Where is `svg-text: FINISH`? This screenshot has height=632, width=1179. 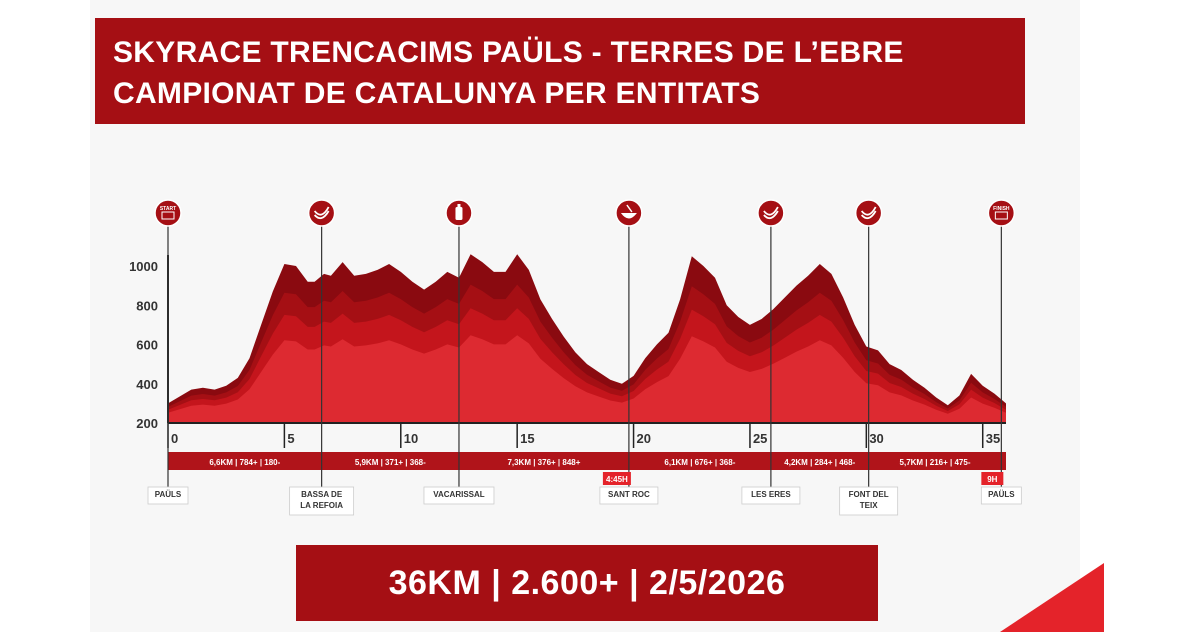 svg-text: FINISH is located at coordinates (1001, 209).